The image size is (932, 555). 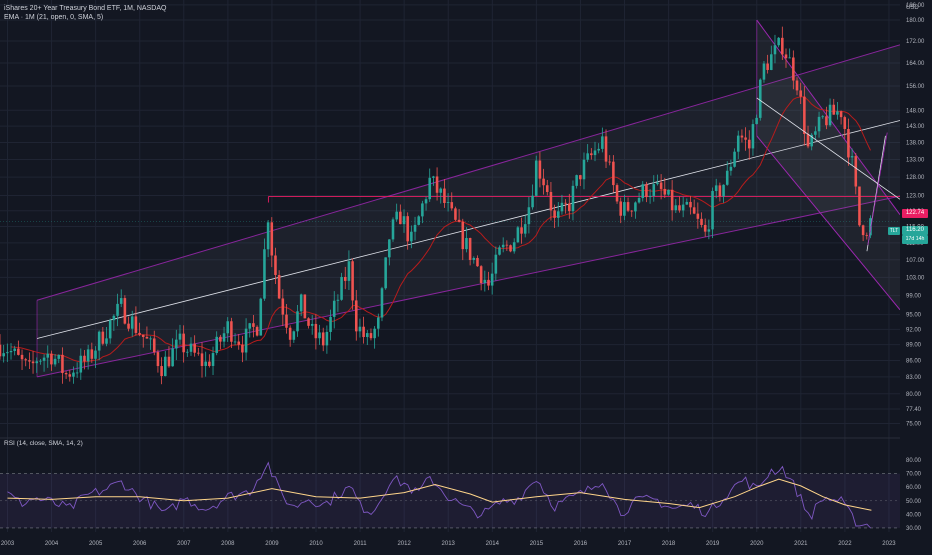 I want to click on time-tick-label: 2015, so click(x=537, y=544).